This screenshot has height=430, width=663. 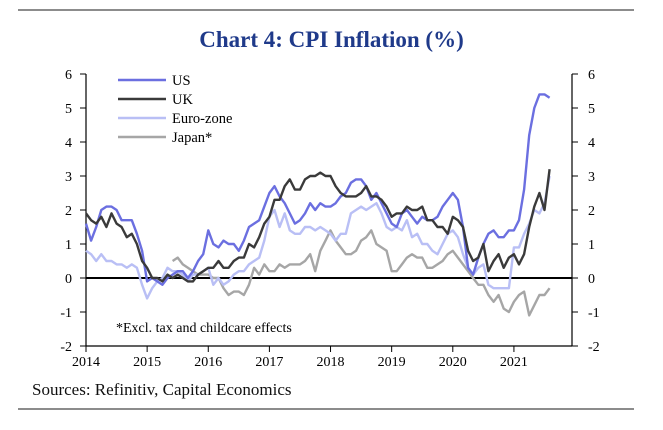 What do you see at coordinates (392, 362) in the screenshot?
I see `x-tick-label: 2019` at bounding box center [392, 362].